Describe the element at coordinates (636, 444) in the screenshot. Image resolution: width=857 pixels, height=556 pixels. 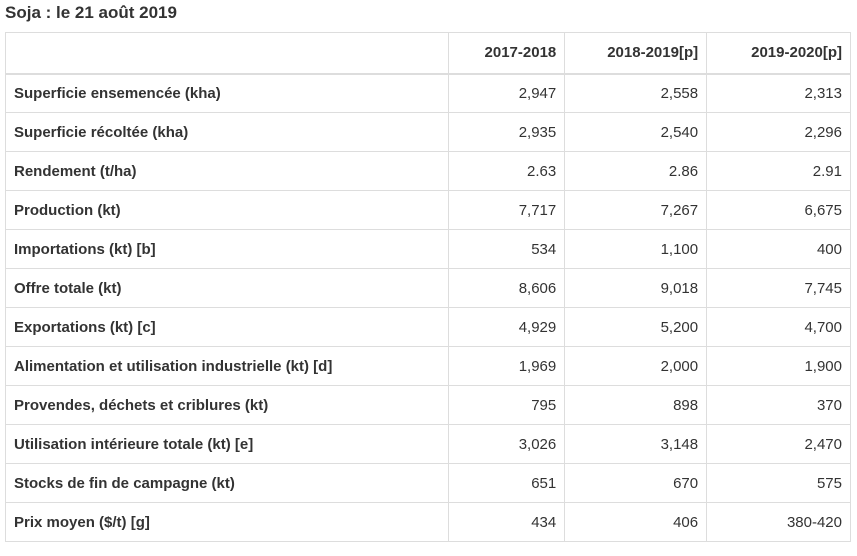
I see `cell-value: 3,148` at that location.